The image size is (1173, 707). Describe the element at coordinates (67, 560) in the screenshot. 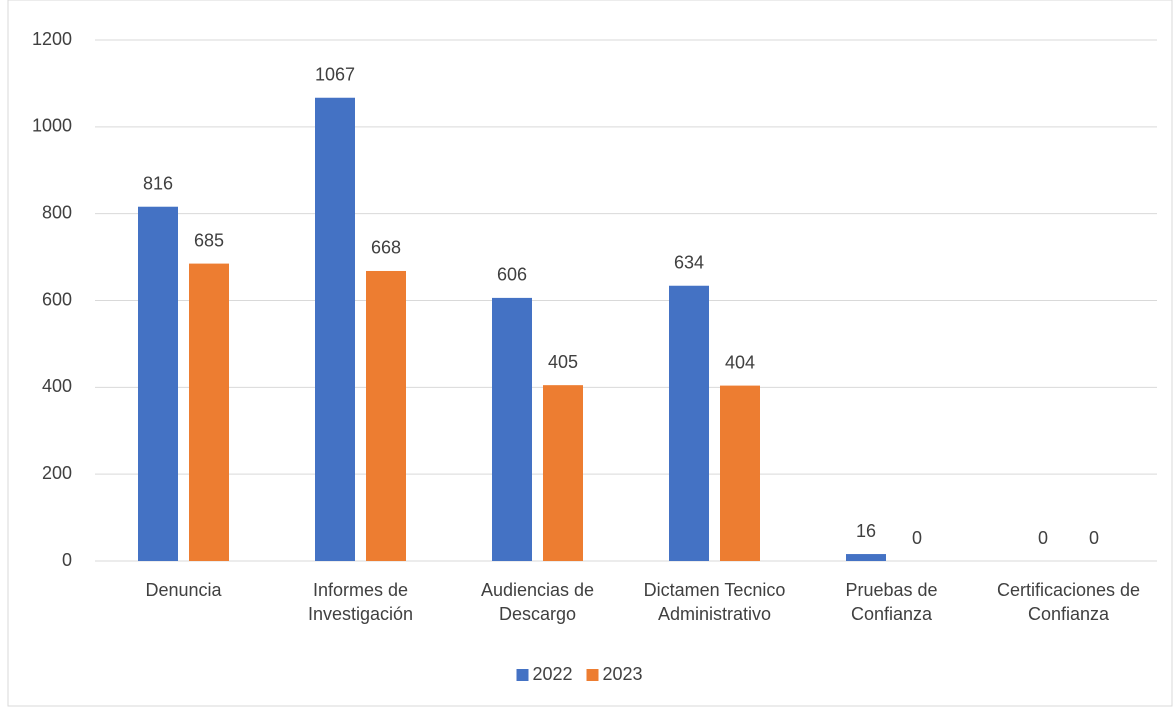

I see `y-tick-label: 0` at that location.